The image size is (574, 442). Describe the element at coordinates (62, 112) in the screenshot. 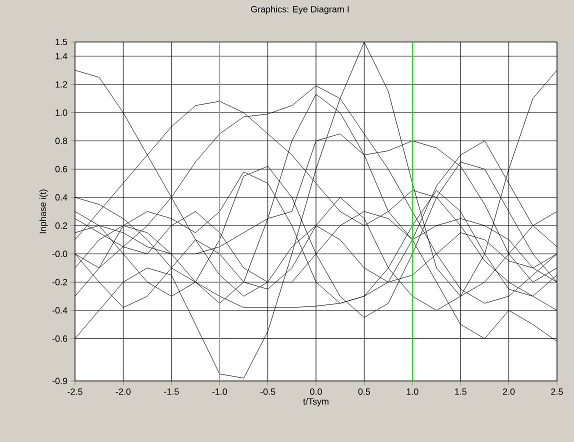

I see `y-tick-label: 1.0` at that location.